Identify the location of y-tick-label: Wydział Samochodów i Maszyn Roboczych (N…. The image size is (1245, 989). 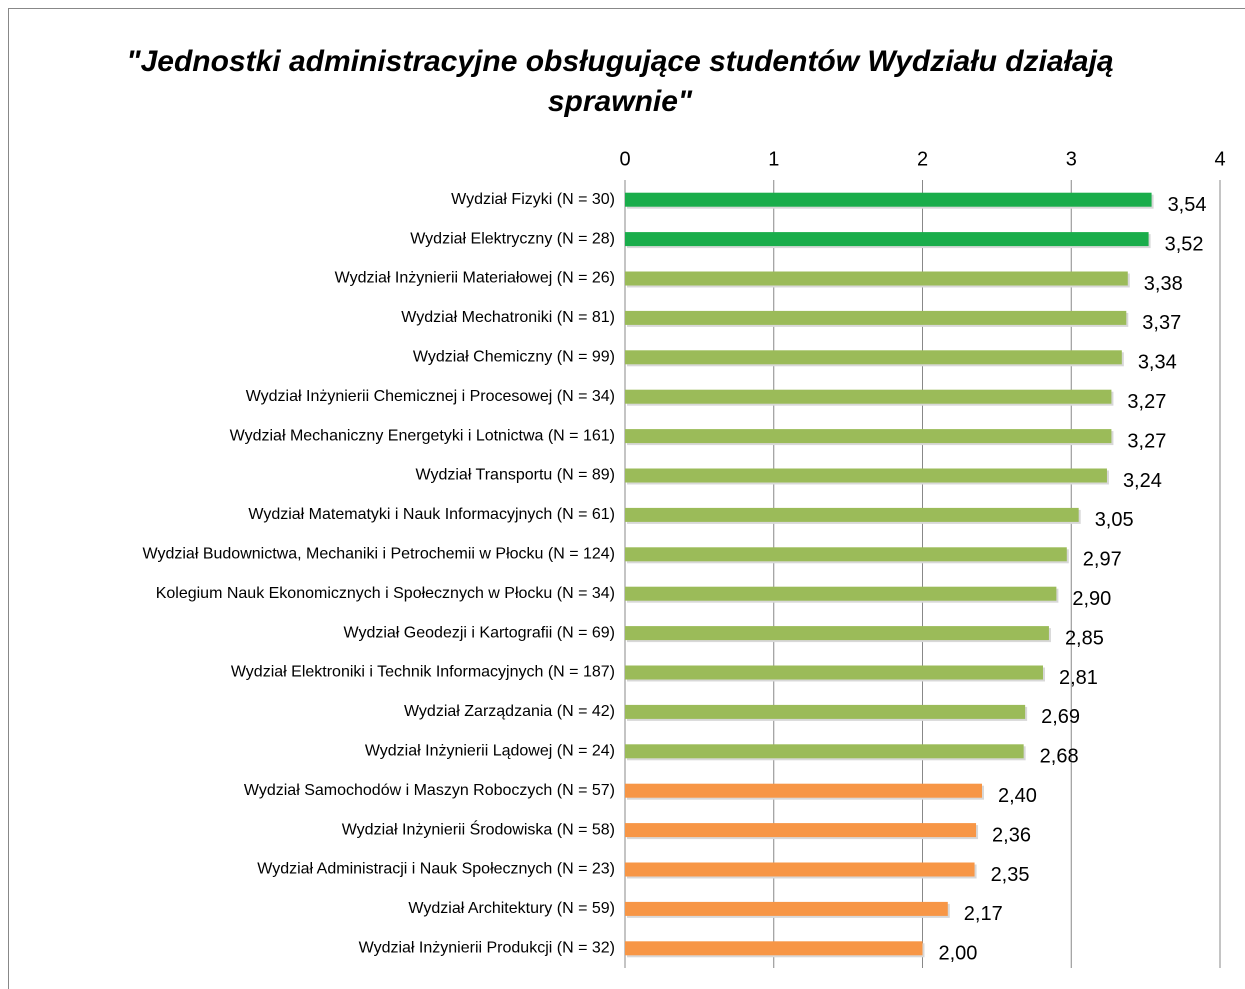
(429, 790).